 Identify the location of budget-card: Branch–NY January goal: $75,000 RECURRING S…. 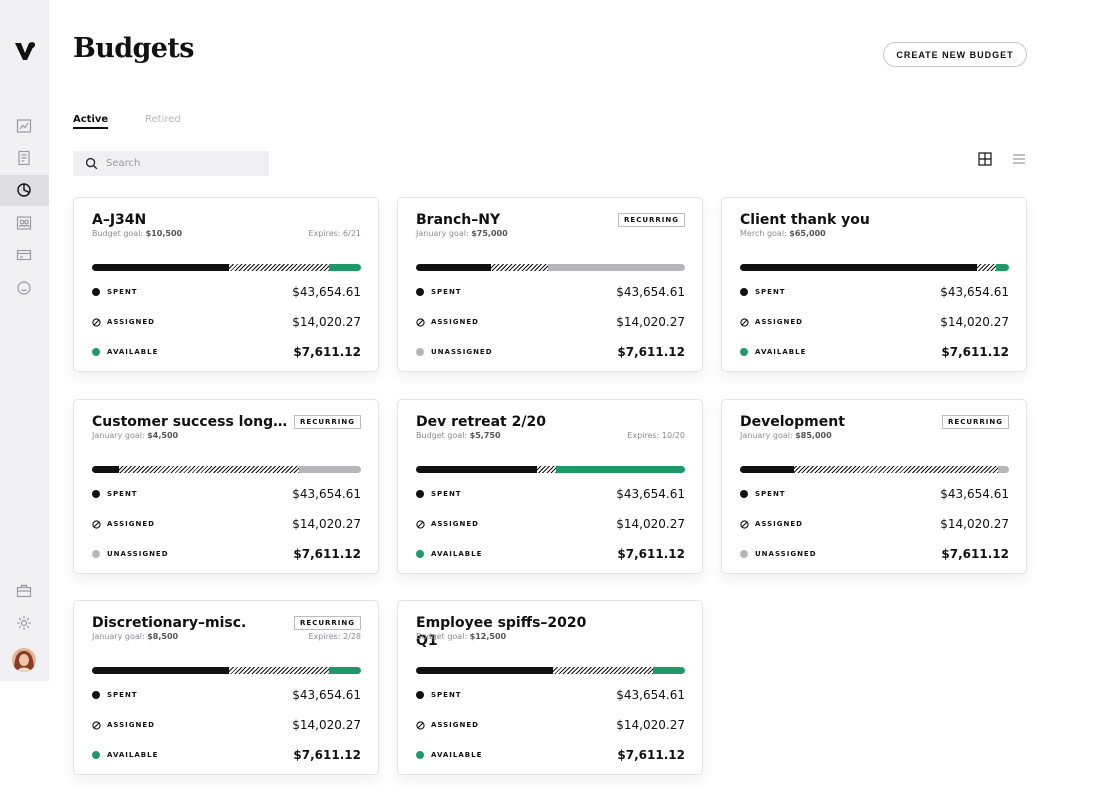
(550, 284).